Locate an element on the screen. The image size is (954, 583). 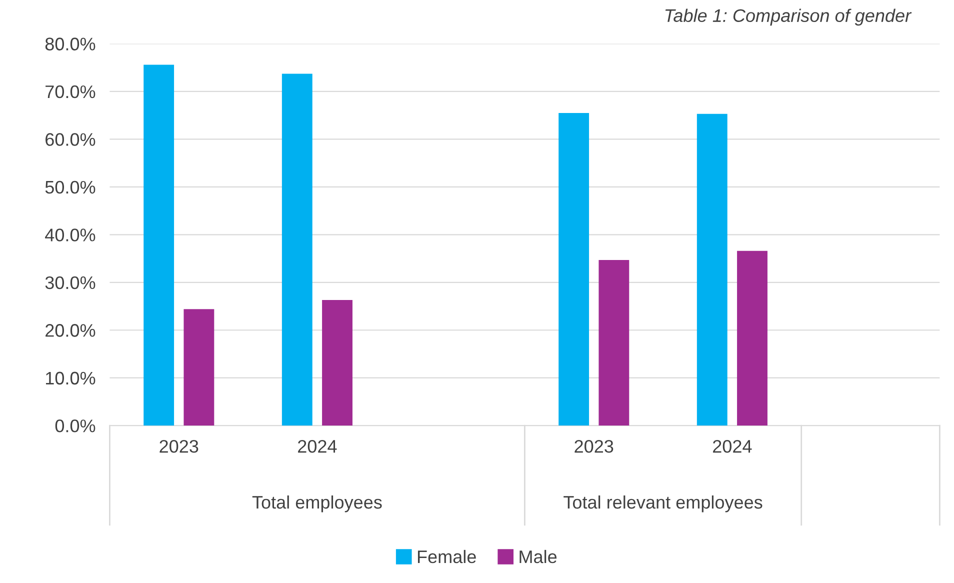
y-tick-label: 20.0% is located at coordinates (71, 330).